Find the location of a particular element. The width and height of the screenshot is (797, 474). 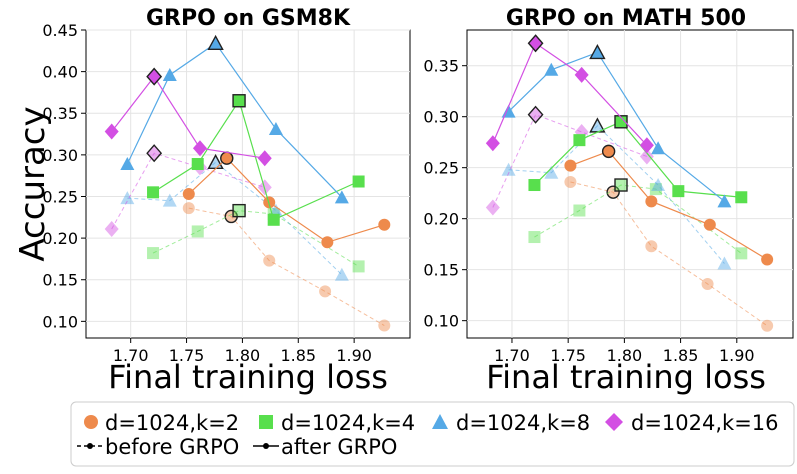

x-axis-ticks: 1.70 1.75 1.80 1.85 1.90 is located at coordinates (624, 351).